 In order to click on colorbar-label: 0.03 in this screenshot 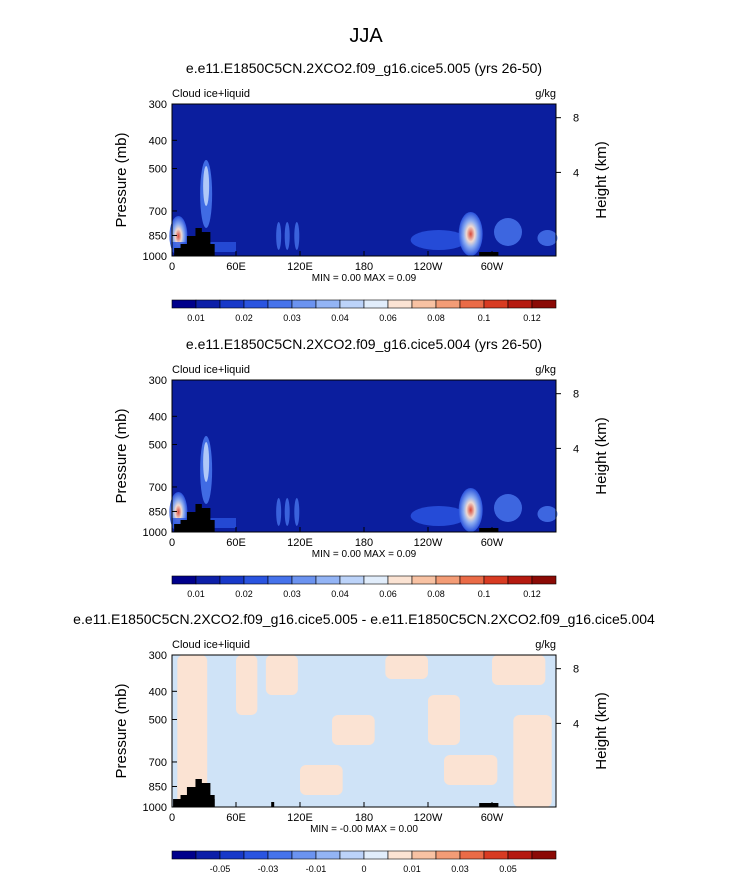, I will do `click(292, 318)`.